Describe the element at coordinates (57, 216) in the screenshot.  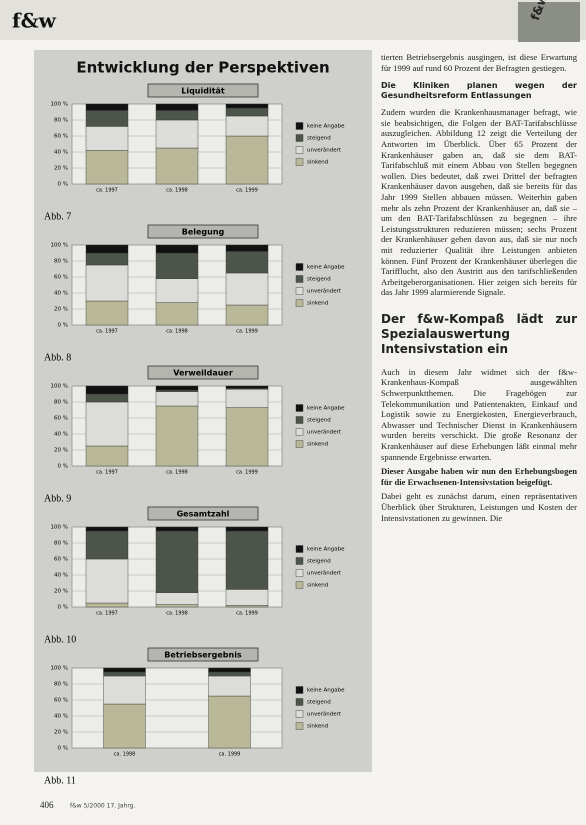
I see `caption: Abb. 7` at that location.